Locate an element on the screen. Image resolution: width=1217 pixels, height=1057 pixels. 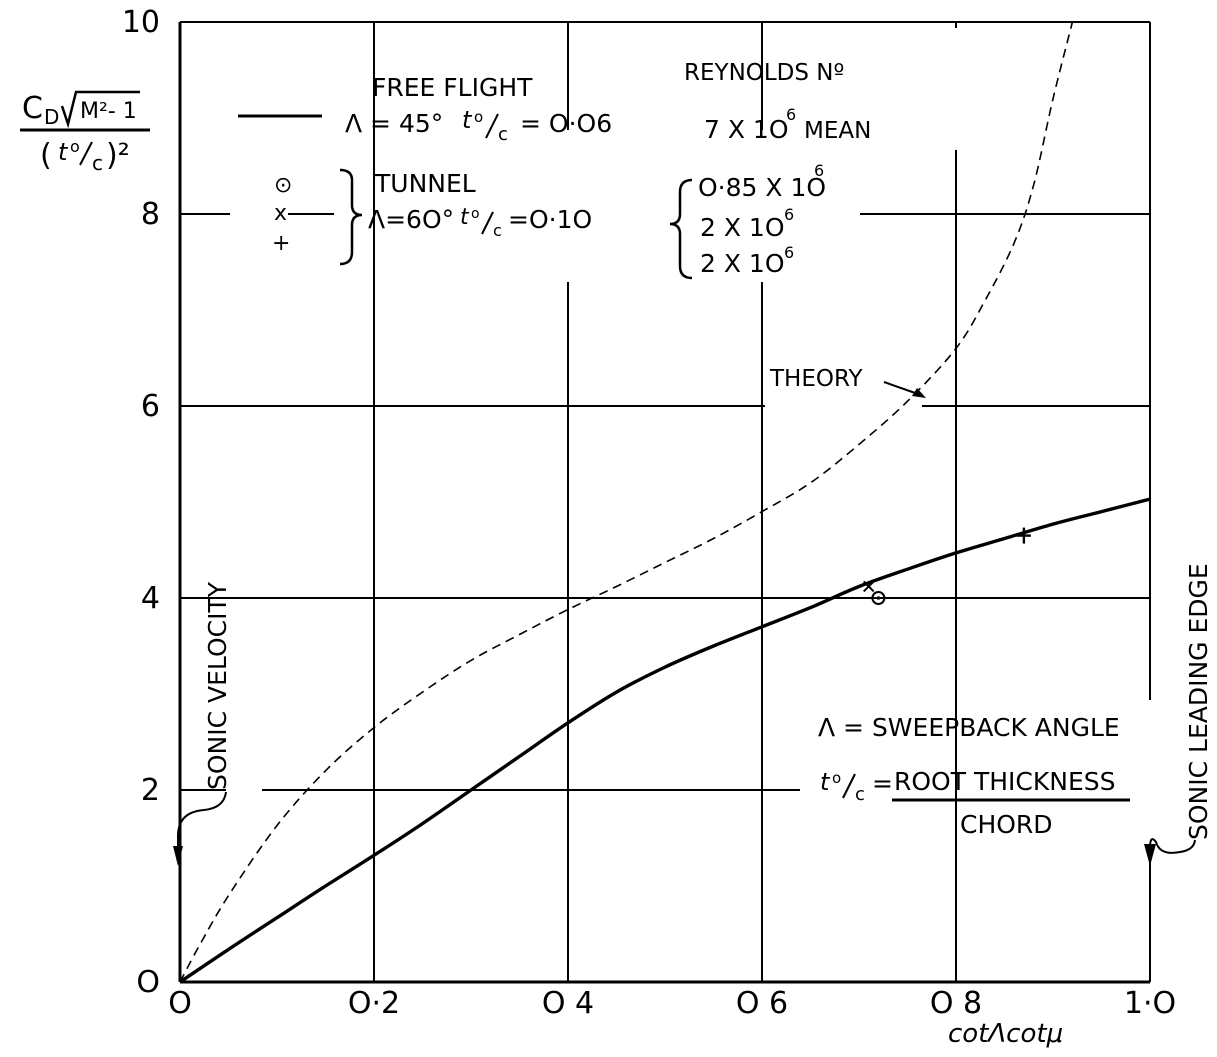
x-tick-label: O 8 is located at coordinates (956, 1003).